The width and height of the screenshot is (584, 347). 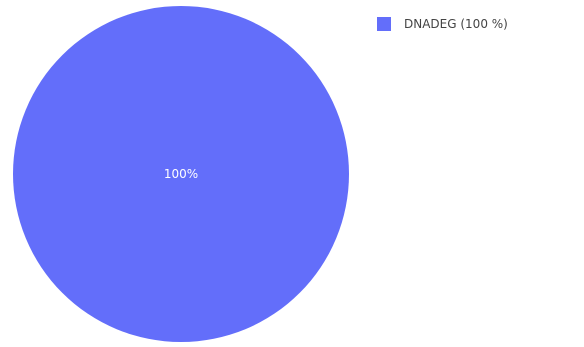 I want to click on legend: DNADEG (100 %), so click(x=442, y=24).